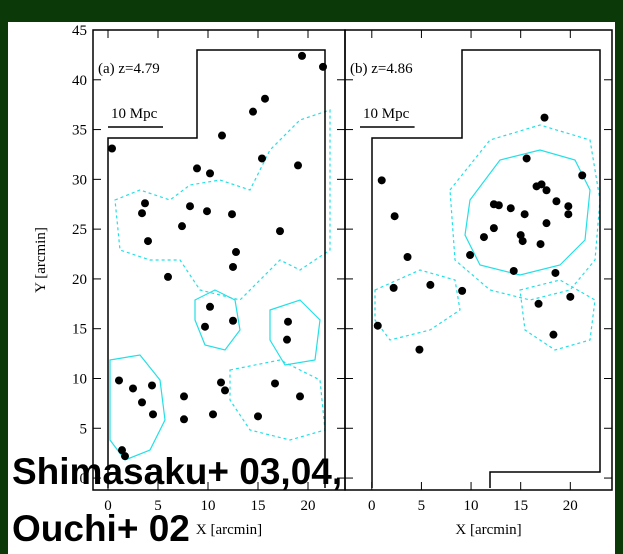 This screenshot has height=554, width=623. What do you see at coordinates (381, 69) in the screenshot?
I see `panel-title: (b) z=4.86` at bounding box center [381, 69].